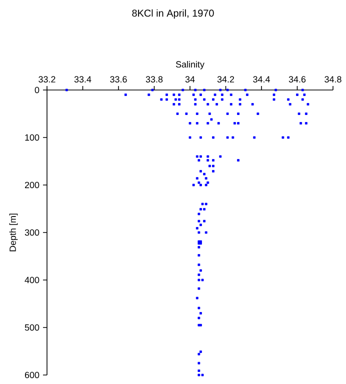  I want to click on y-tick-label: 400, so click(32, 280).